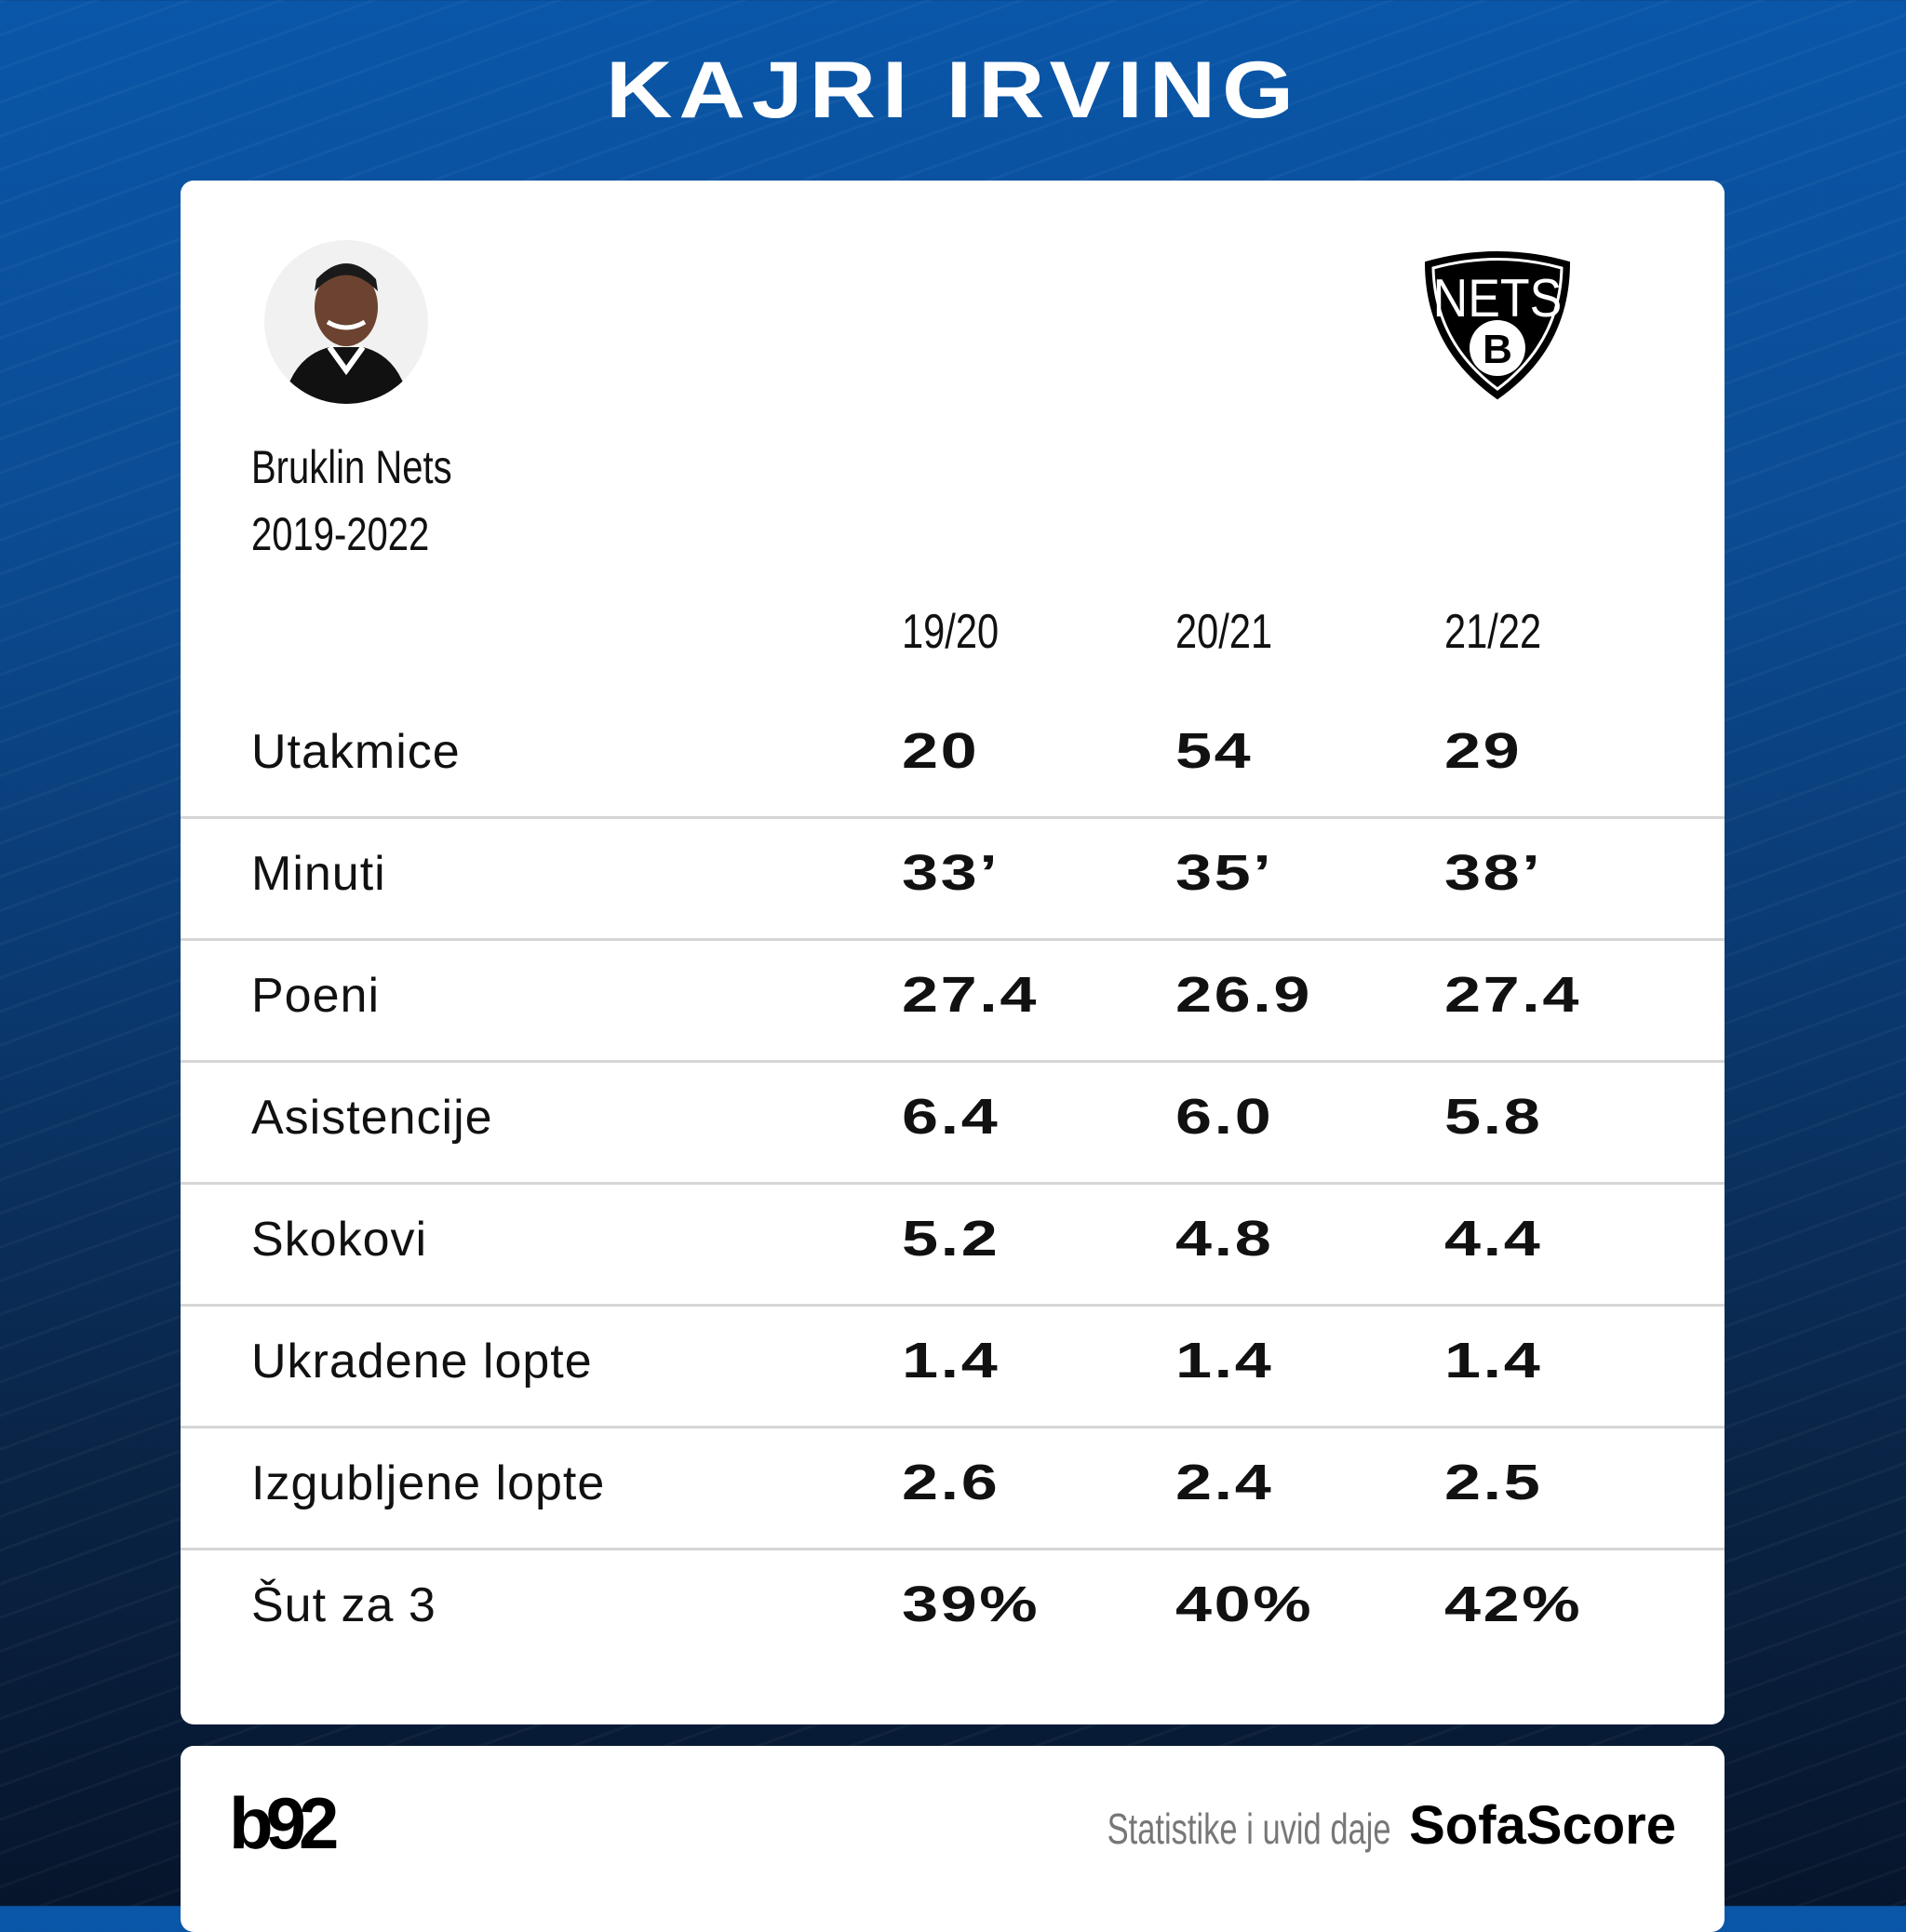 The image size is (1906, 1932). Describe the element at coordinates (356, 752) in the screenshot. I see `stat-label: Utakmice` at that location.